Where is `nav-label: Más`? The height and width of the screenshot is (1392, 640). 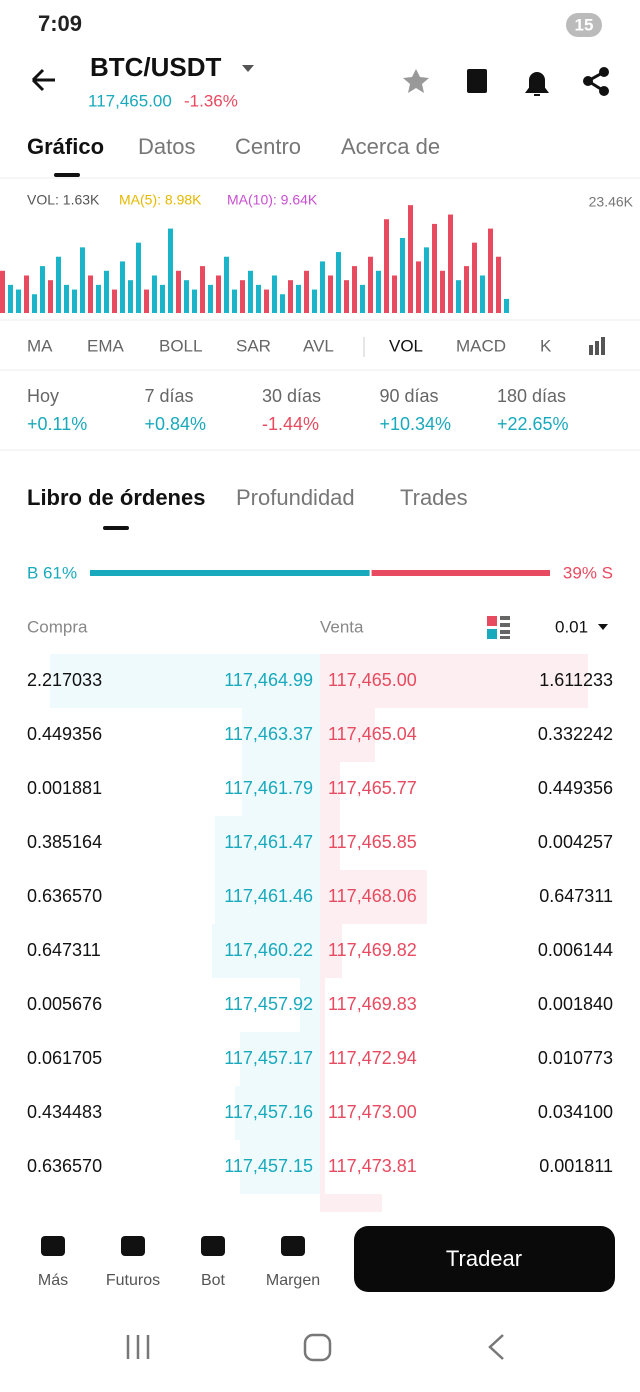
nav-label: Más is located at coordinates (53, 1280).